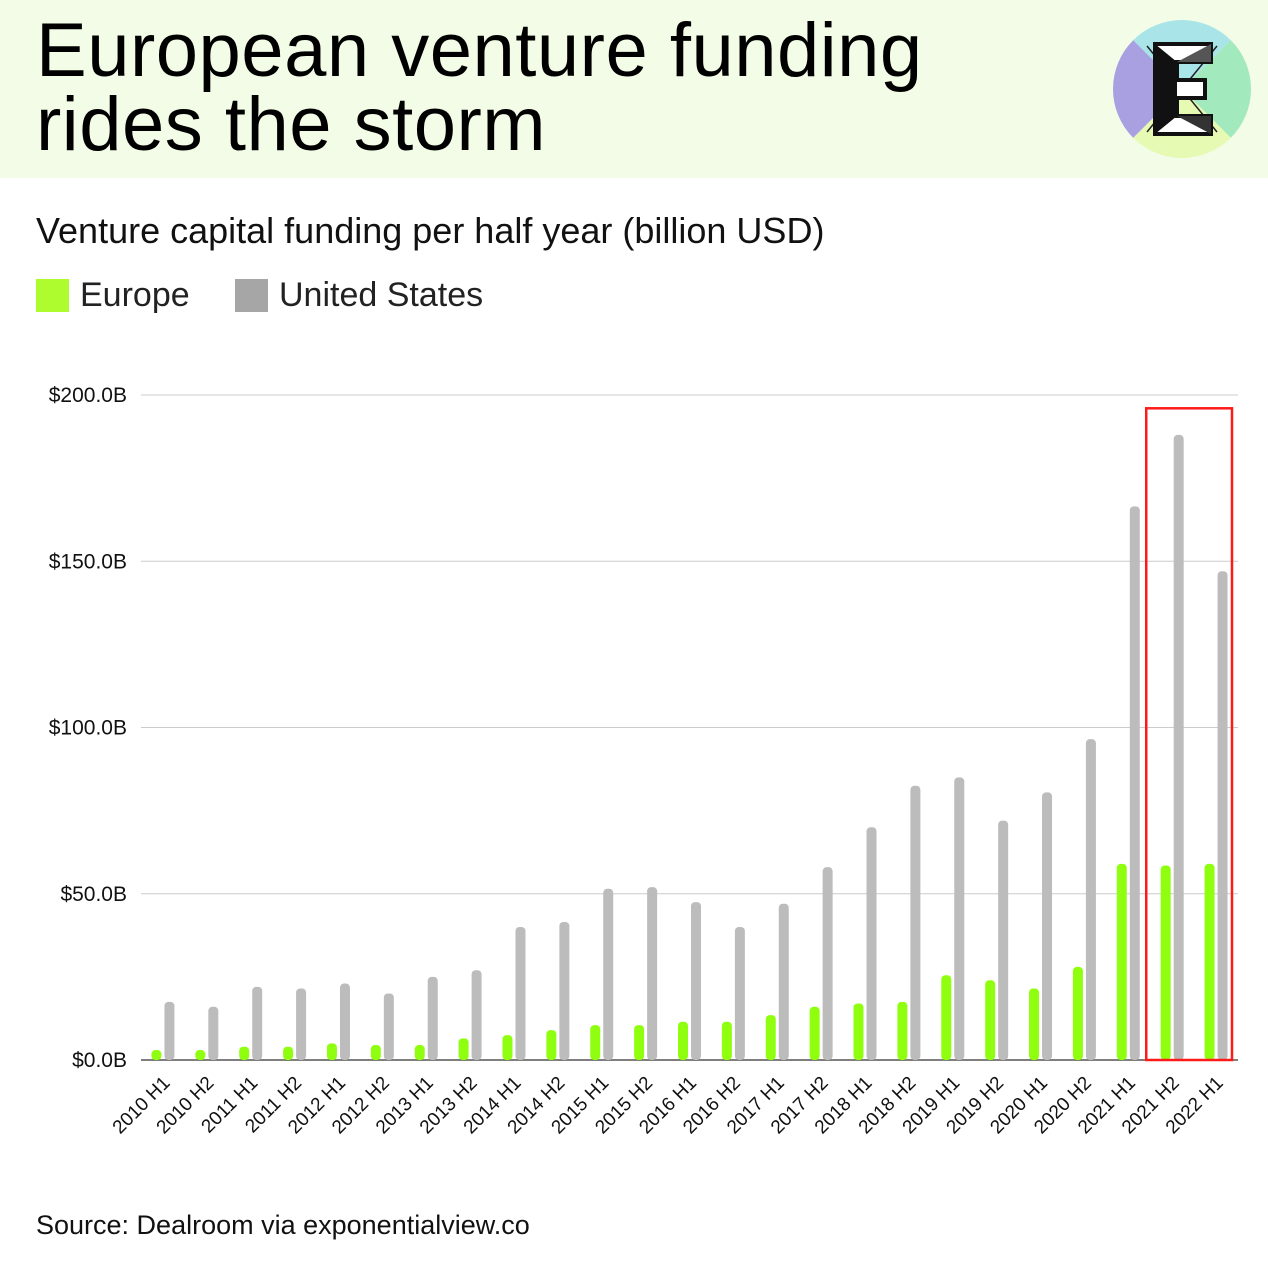  Describe the element at coordinates (52, 295) in the screenshot. I see `legend-swatch-europe` at that location.